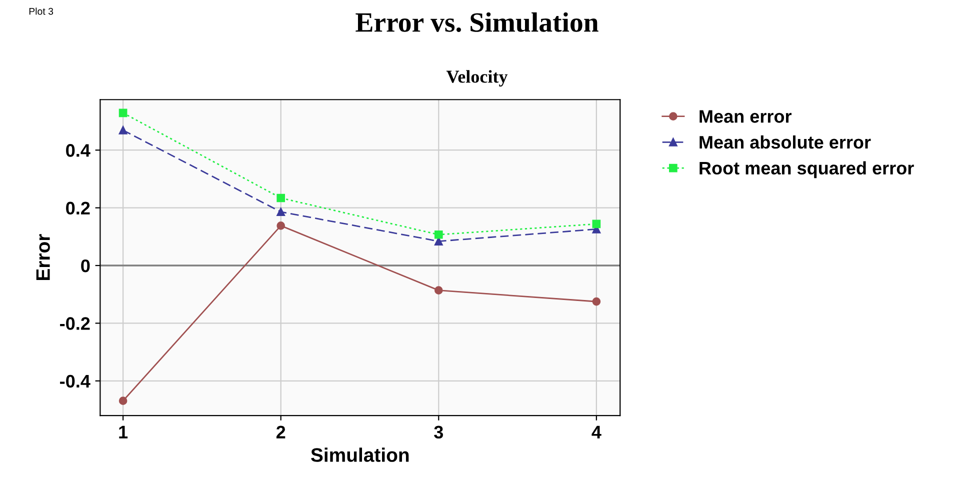 The width and height of the screenshot is (954, 486). Describe the element at coordinates (807, 169) in the screenshot. I see `legend-label: Root mean squared error` at that location.